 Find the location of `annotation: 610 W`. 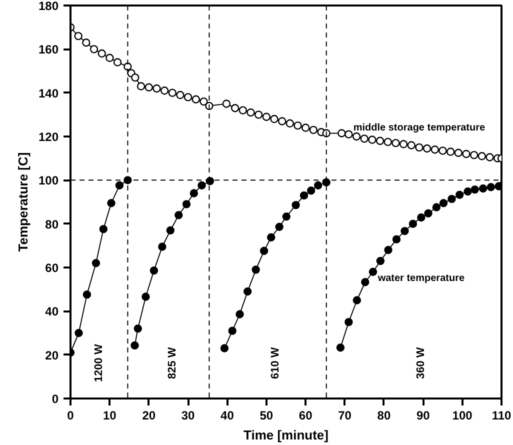

annotation: 610 W is located at coordinates (275, 363).